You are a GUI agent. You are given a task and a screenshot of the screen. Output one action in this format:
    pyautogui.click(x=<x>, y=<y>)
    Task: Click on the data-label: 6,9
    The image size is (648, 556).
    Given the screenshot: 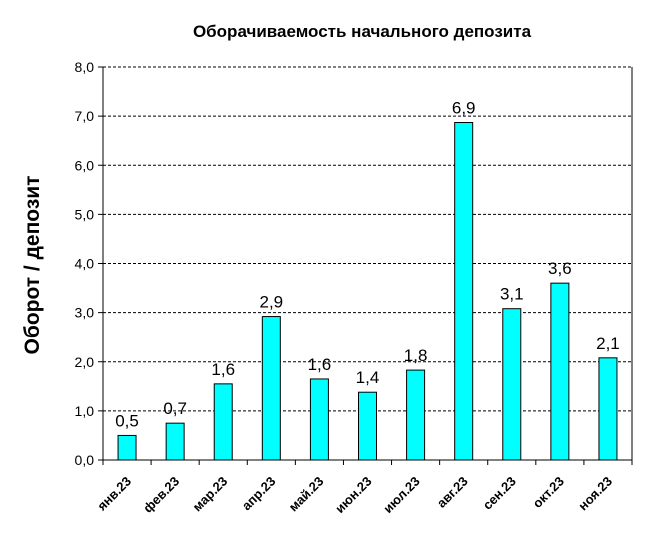 What is the action you would take?
    pyautogui.click(x=464, y=108)
    